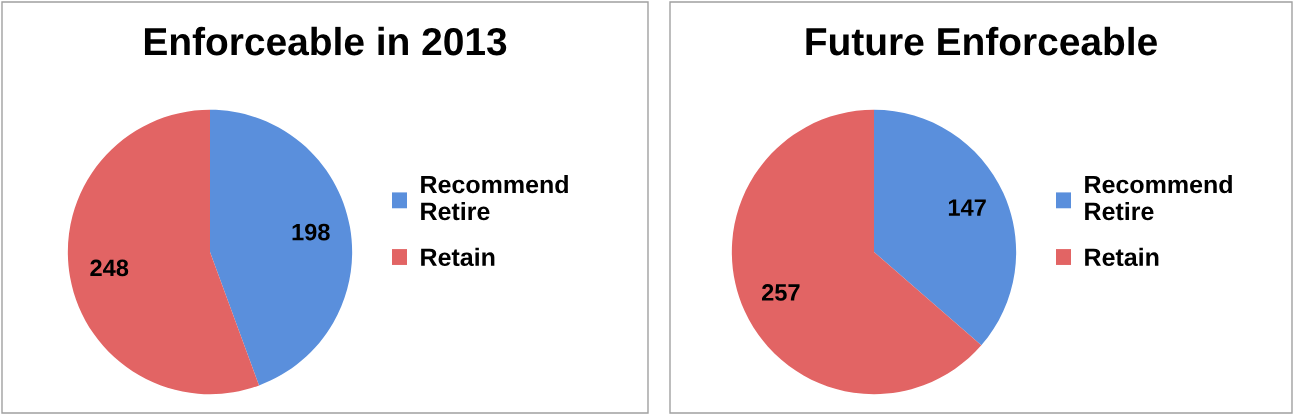  Describe the element at coordinates (311, 232) in the screenshot. I see `data-label: 198` at that location.